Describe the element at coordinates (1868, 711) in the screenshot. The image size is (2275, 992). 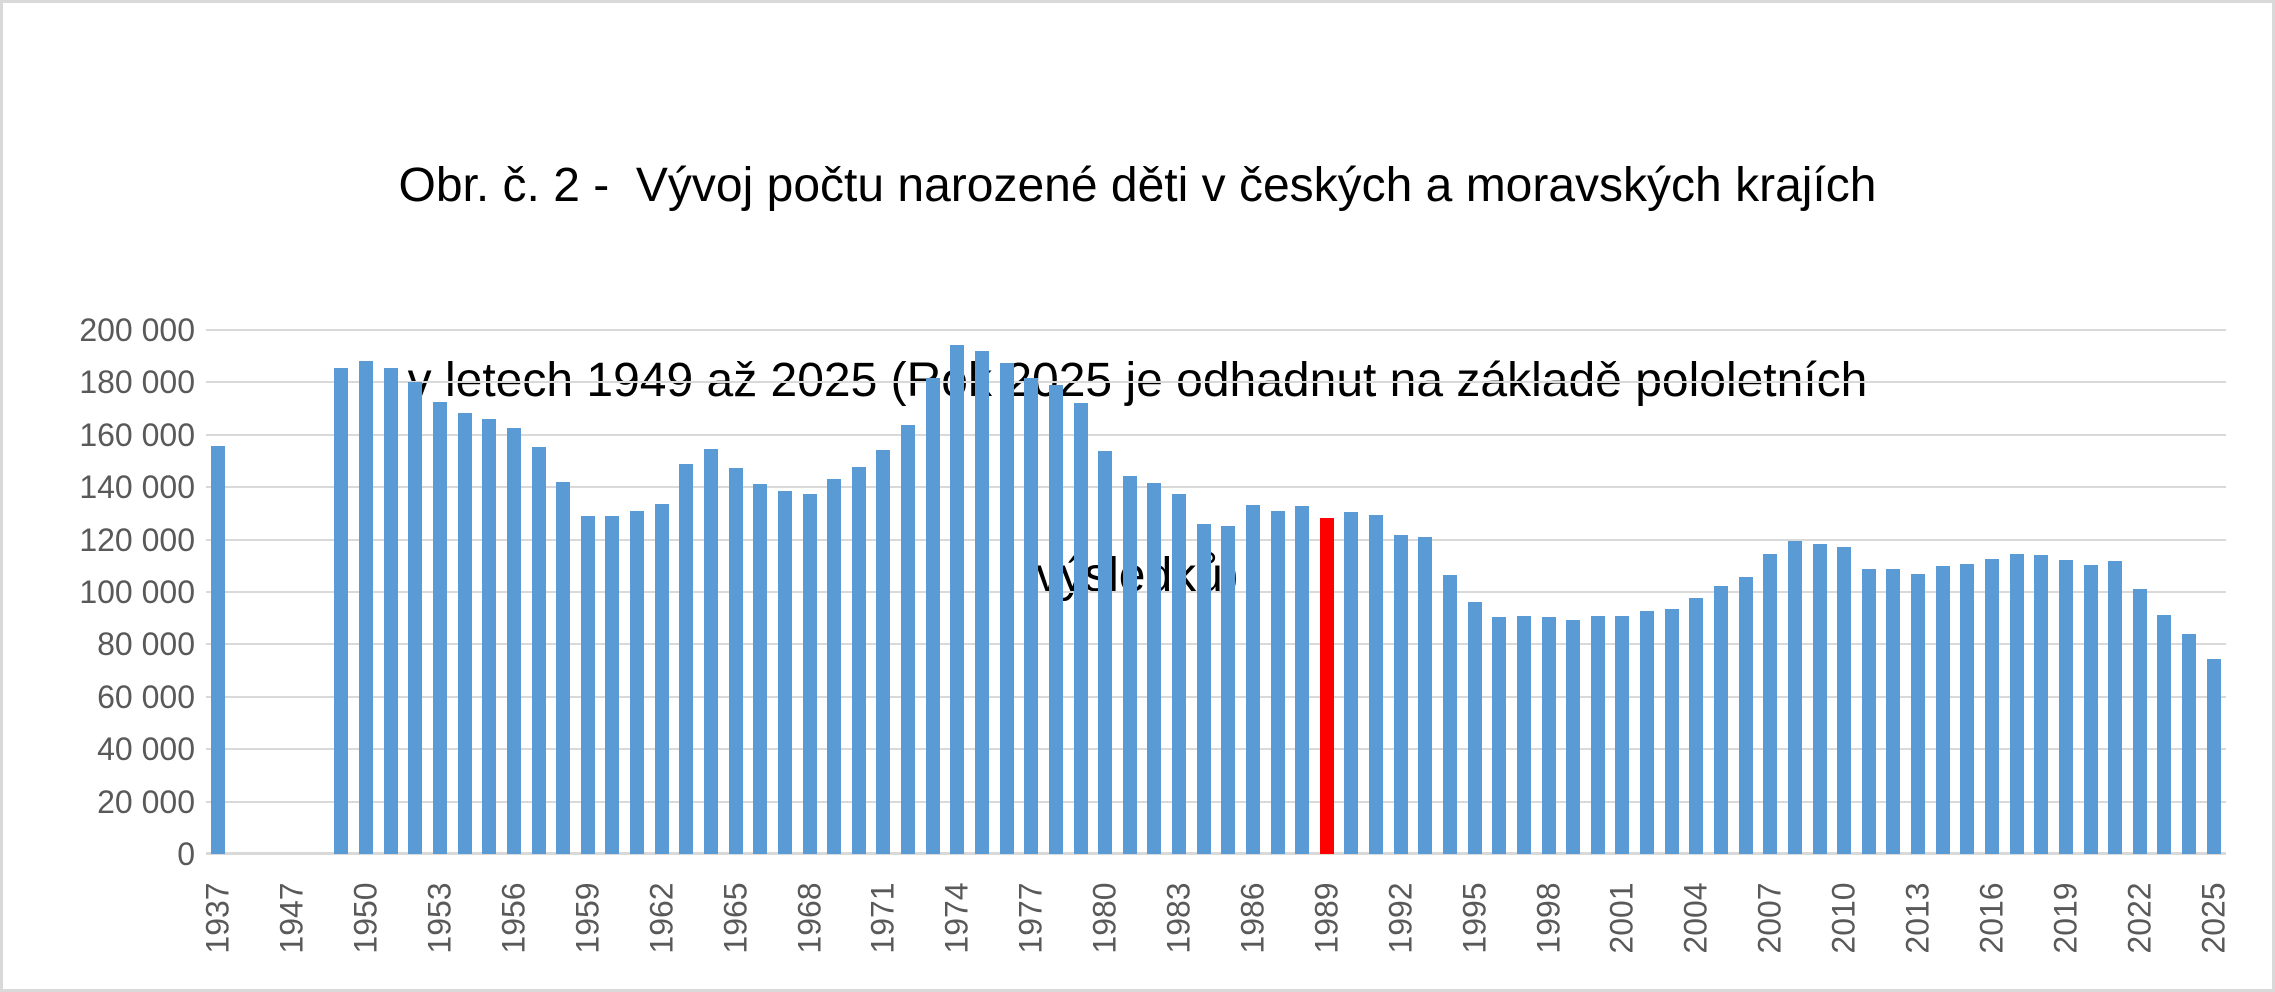
I see `bar-2011` at that location.